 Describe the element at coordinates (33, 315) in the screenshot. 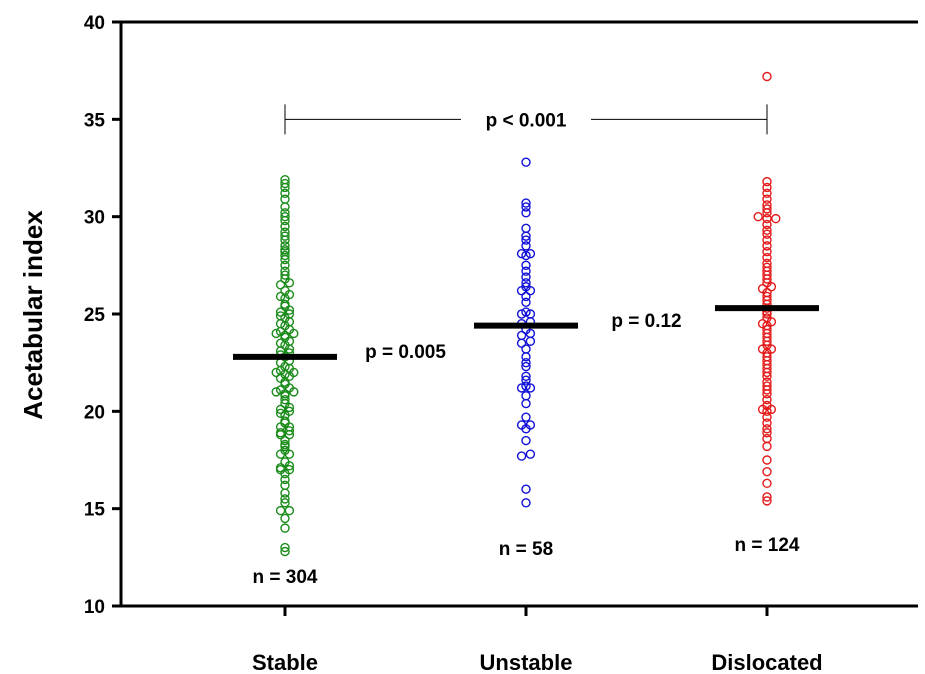

I see `y-axis-title: Acetabular index` at that location.